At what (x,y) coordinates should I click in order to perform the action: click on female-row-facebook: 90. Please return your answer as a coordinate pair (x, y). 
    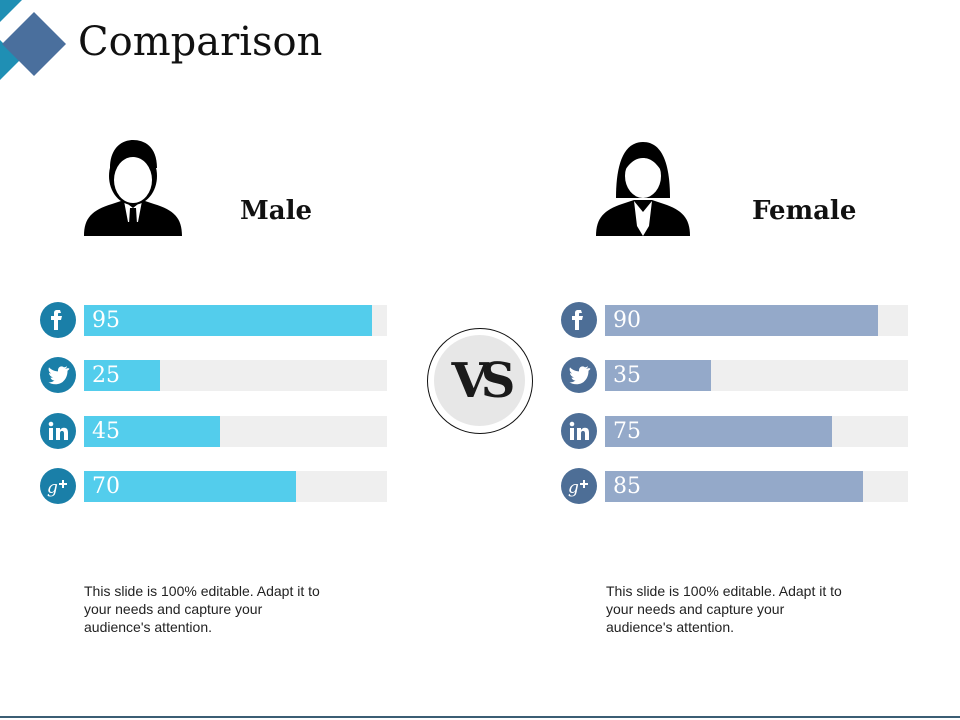
    Looking at the image, I should click on (736, 320).